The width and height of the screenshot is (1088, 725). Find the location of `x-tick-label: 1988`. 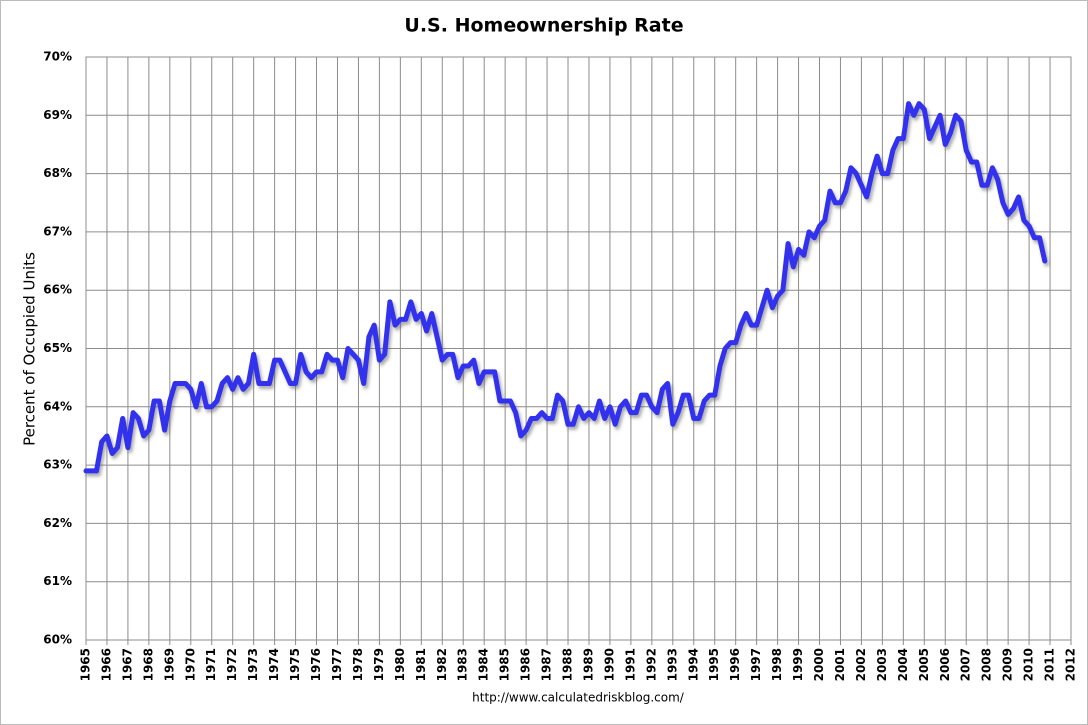

x-tick-label: 1988 is located at coordinates (568, 664).